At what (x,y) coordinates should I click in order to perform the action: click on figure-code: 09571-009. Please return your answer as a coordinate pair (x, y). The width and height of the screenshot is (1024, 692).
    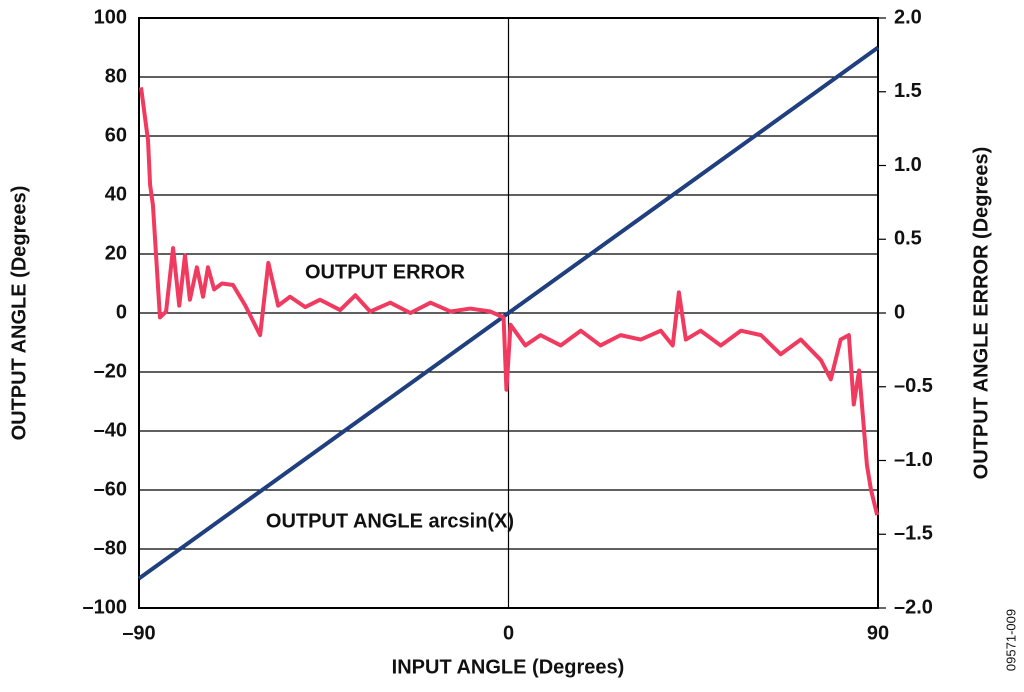
    Looking at the image, I should click on (1010, 640).